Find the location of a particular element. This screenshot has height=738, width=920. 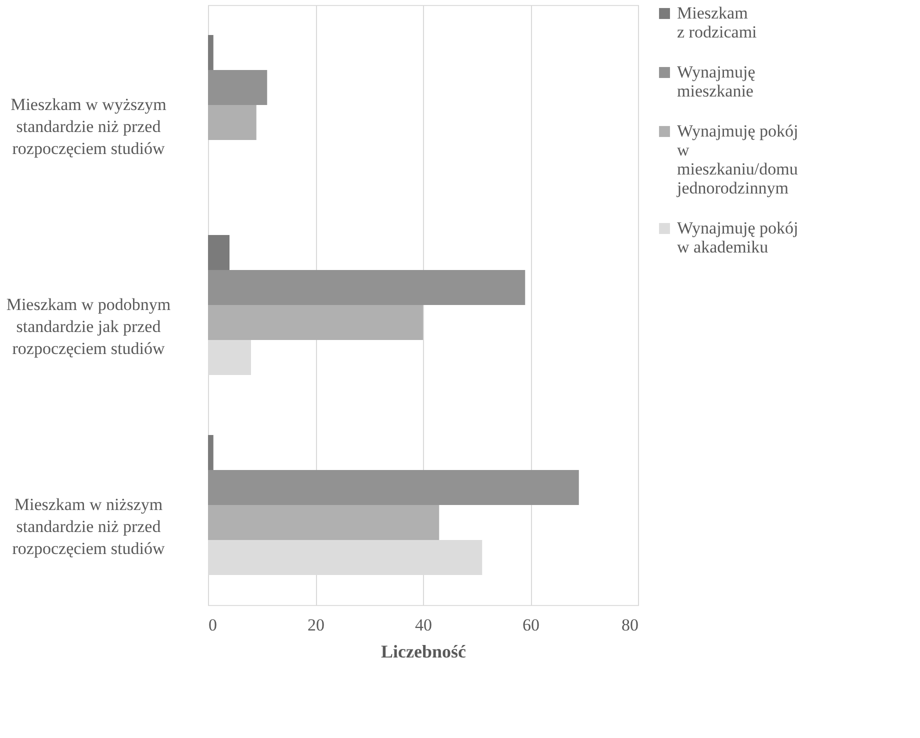

x-tick-label: 60 is located at coordinates (531, 625).